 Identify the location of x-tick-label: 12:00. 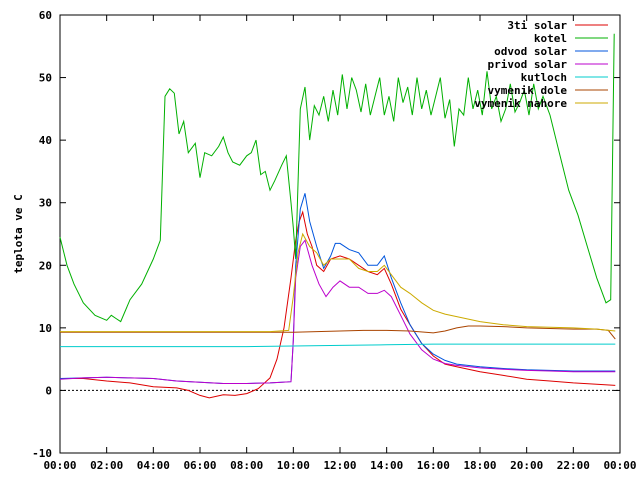
(339, 465).